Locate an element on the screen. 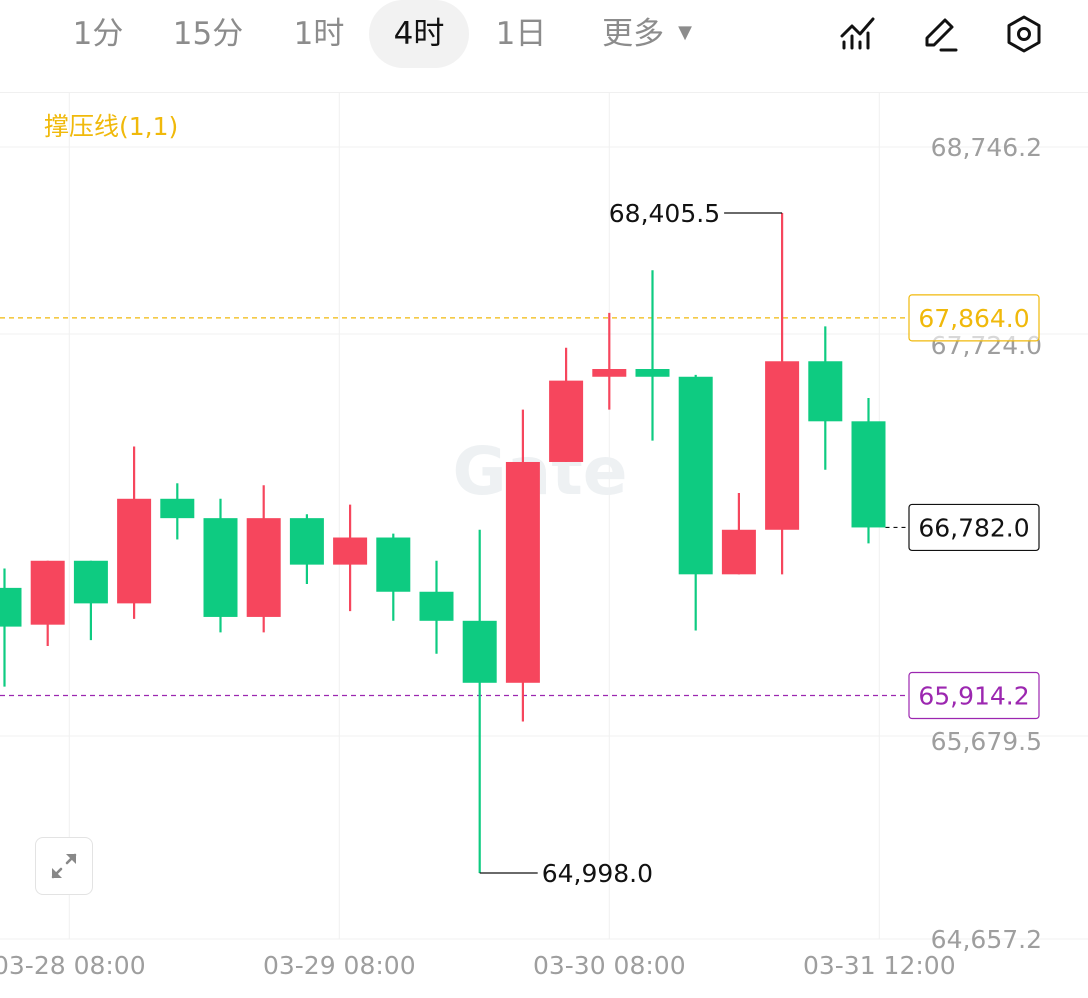 Image resolution: width=1088 pixels, height=998 pixels. high-label: 68,405.5 is located at coordinates (664, 213).